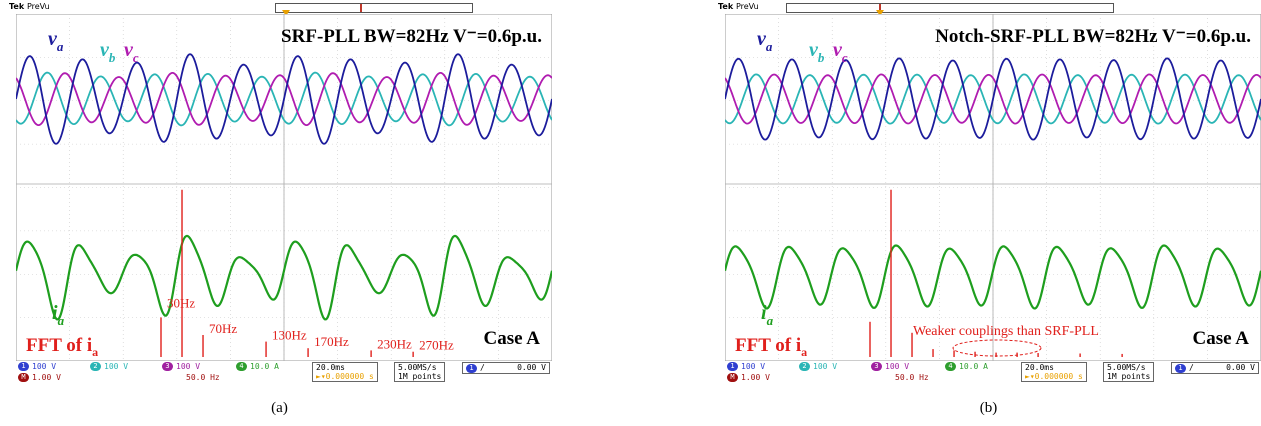  What do you see at coordinates (997, 348) in the screenshot?
I see `annotation-ellipse` at bounding box center [997, 348].